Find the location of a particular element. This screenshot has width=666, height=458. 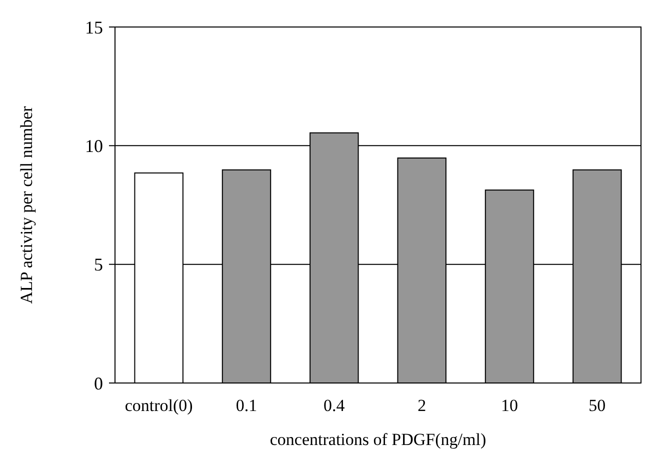

x-tick-label: 0.4 is located at coordinates (335, 405).